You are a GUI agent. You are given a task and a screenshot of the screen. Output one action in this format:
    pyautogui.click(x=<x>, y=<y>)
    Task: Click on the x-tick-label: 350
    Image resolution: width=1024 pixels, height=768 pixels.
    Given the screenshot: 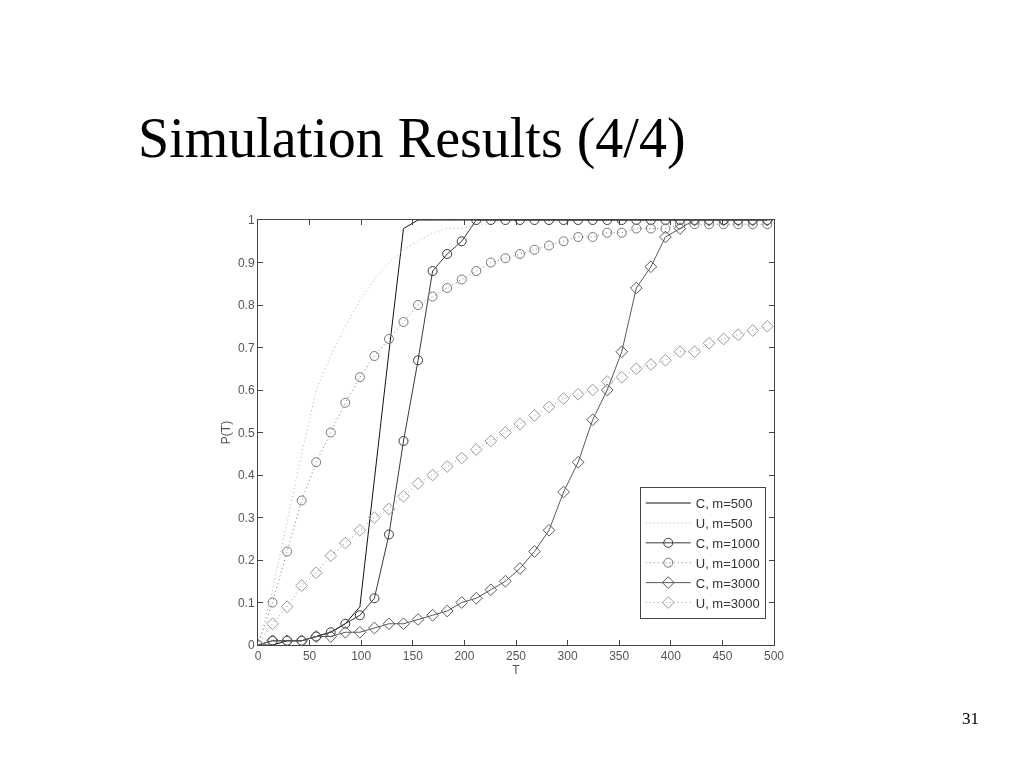 What is the action you would take?
    pyautogui.click(x=619, y=656)
    